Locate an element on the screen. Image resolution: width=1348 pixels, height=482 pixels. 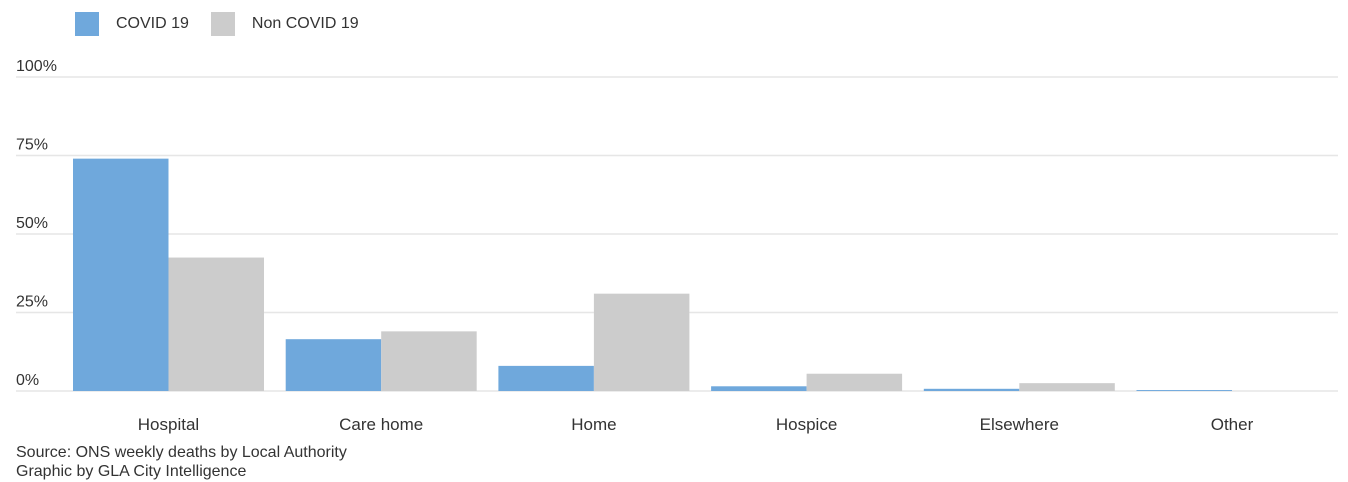
legend-swatch-noncovid is located at coordinates (222, 24).